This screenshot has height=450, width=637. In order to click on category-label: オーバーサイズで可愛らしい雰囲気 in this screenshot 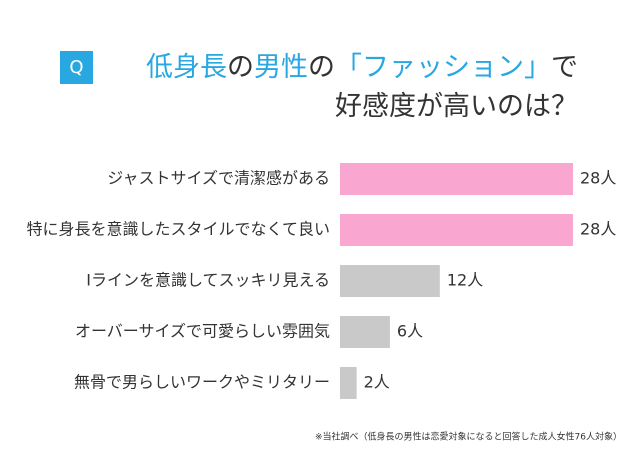, I will do `click(202, 331)`.